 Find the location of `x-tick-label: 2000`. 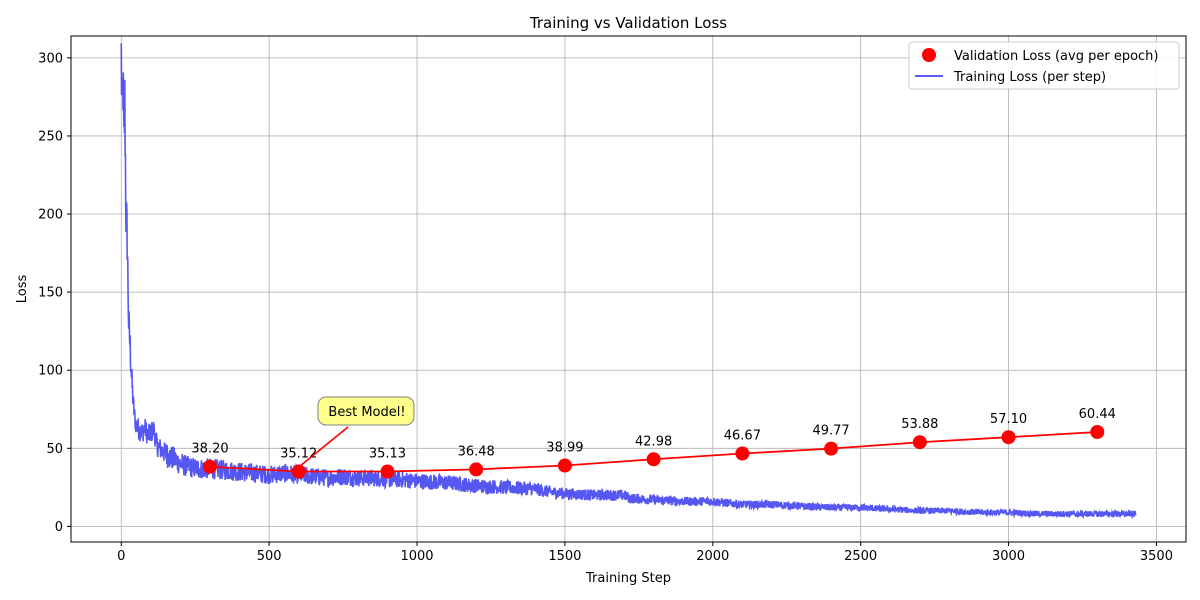

x-tick-label: 2000 is located at coordinates (712, 556).